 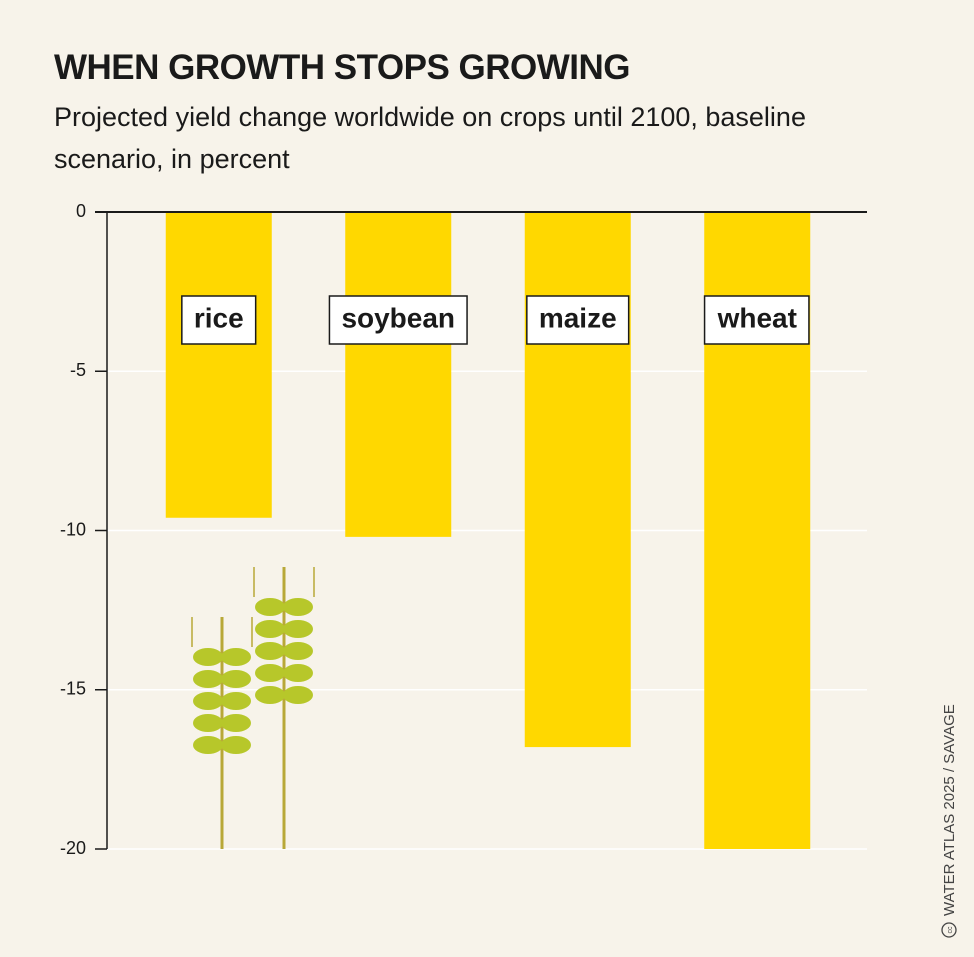 What do you see at coordinates (73, 848) in the screenshot?
I see `y-tick-label: -20` at bounding box center [73, 848].